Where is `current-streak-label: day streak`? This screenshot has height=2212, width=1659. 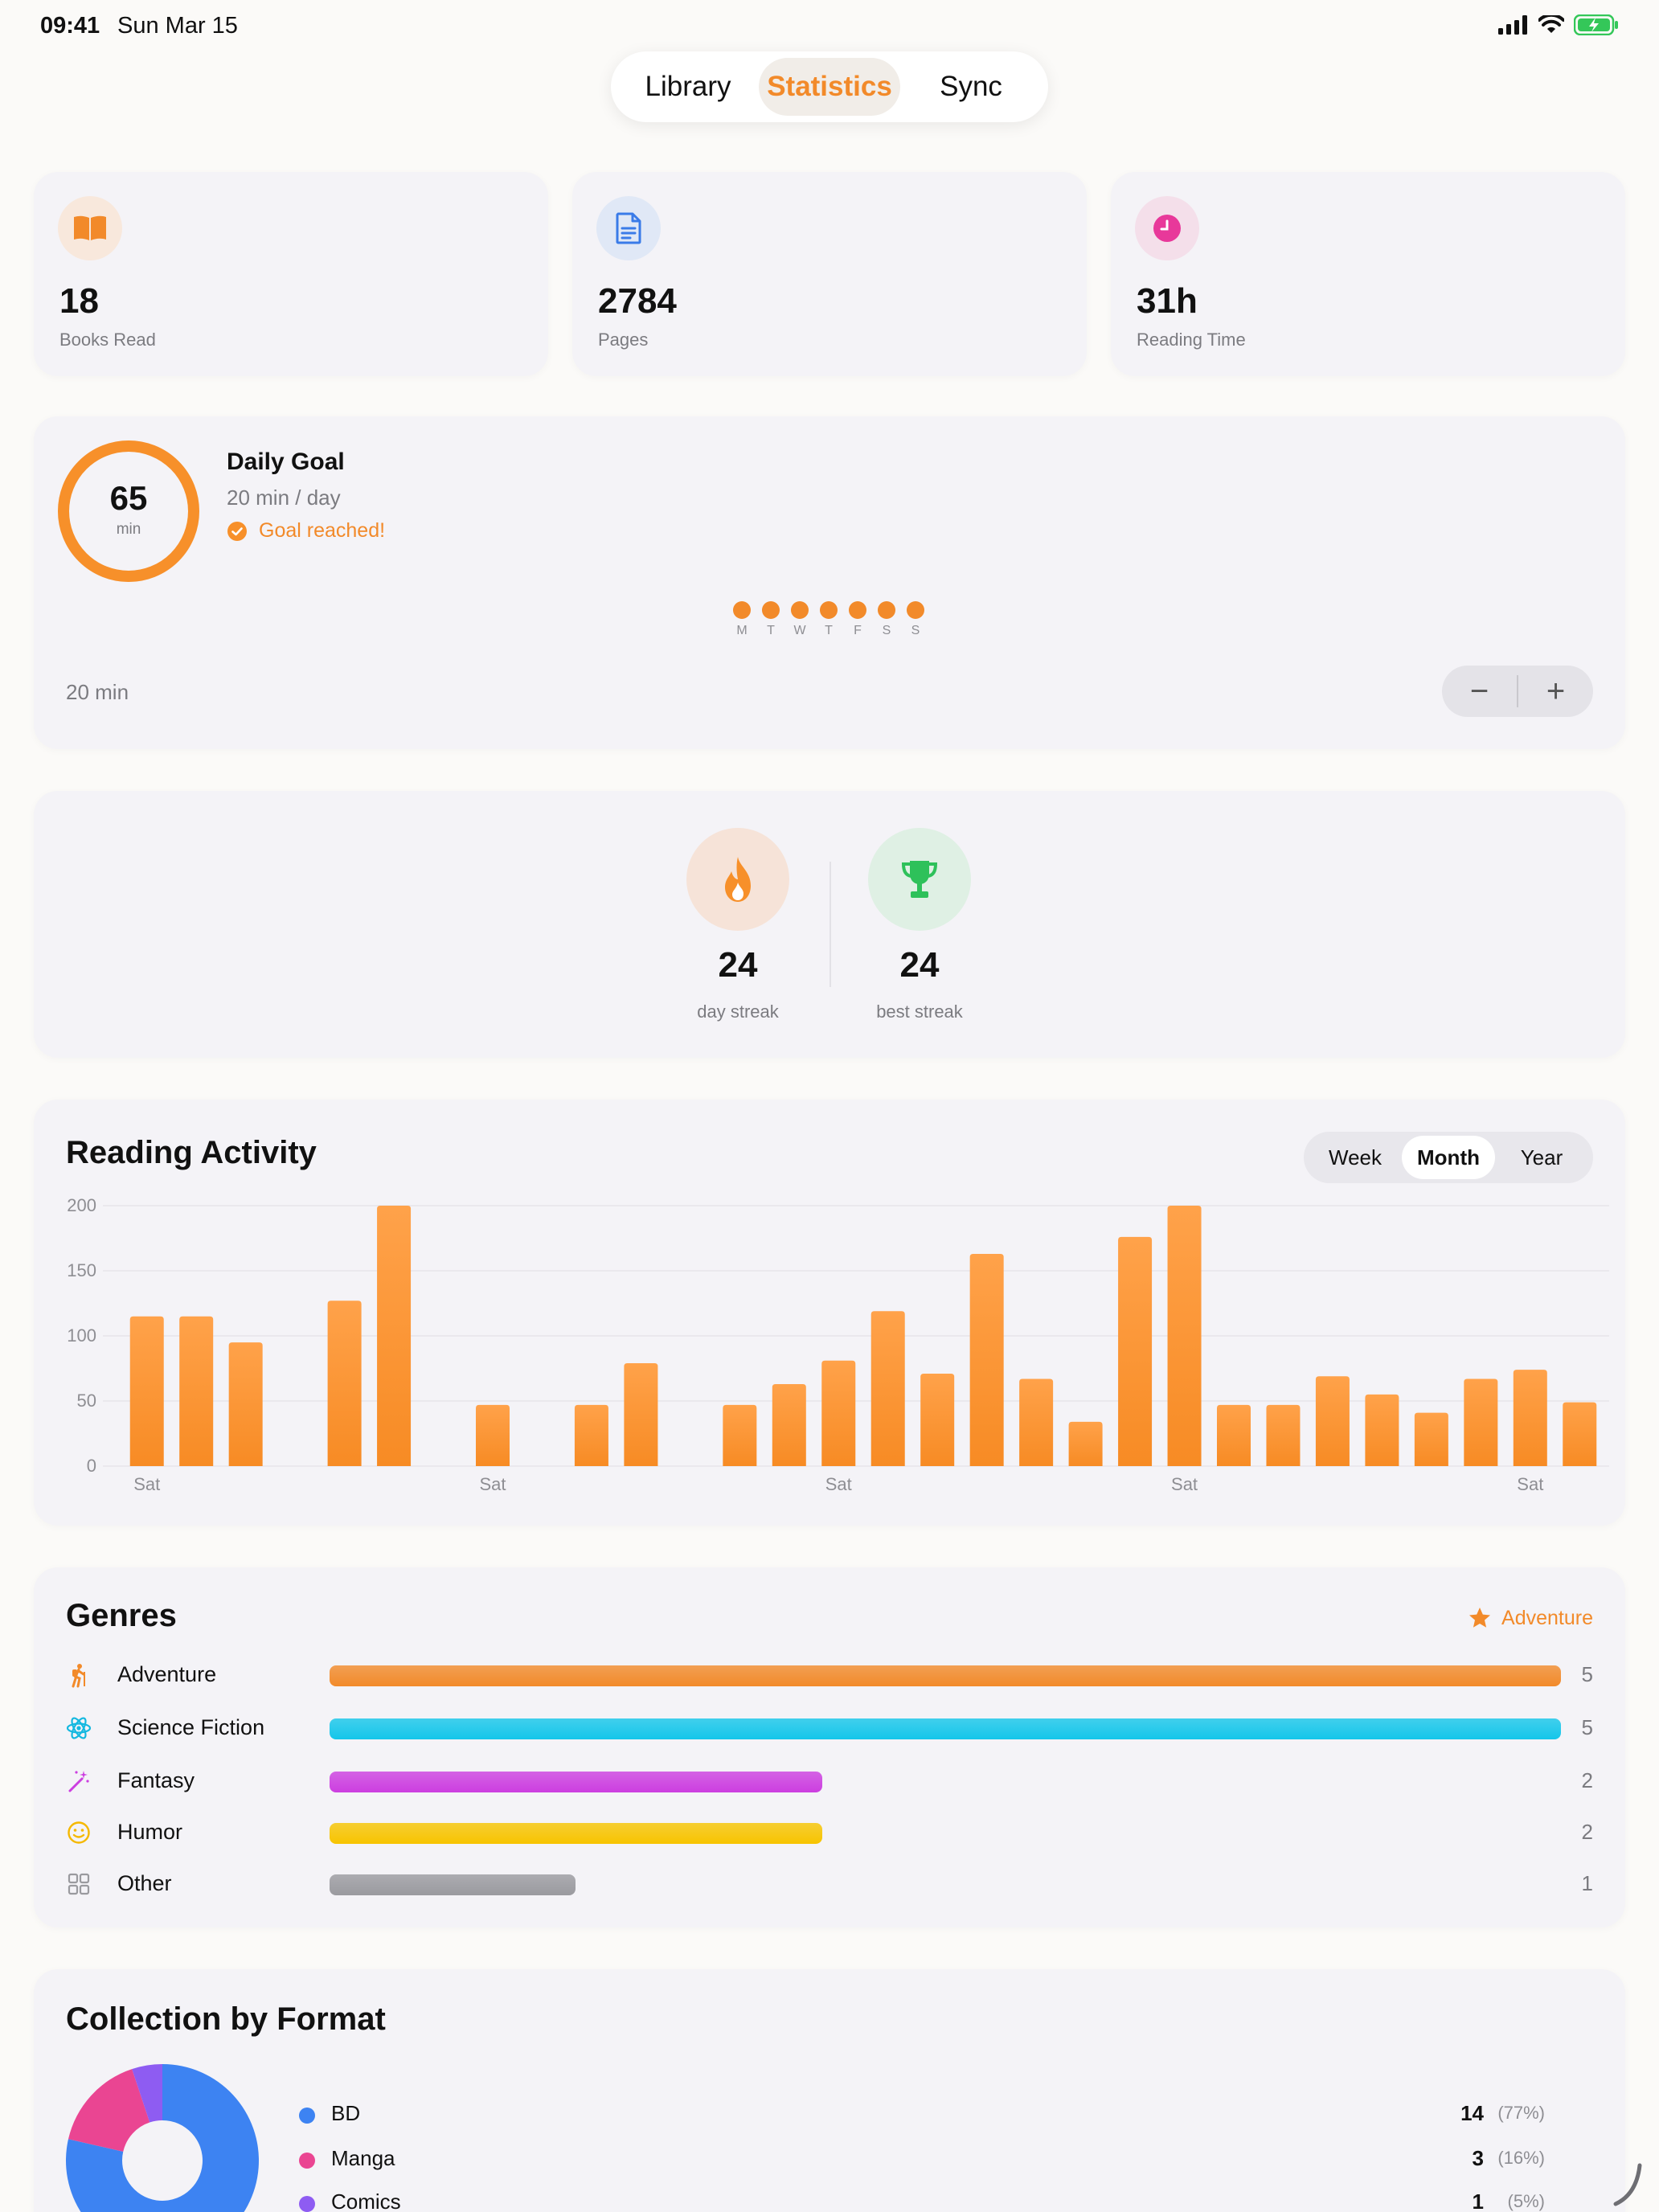
current-streak-label: day streak is located at coordinates (738, 1012).